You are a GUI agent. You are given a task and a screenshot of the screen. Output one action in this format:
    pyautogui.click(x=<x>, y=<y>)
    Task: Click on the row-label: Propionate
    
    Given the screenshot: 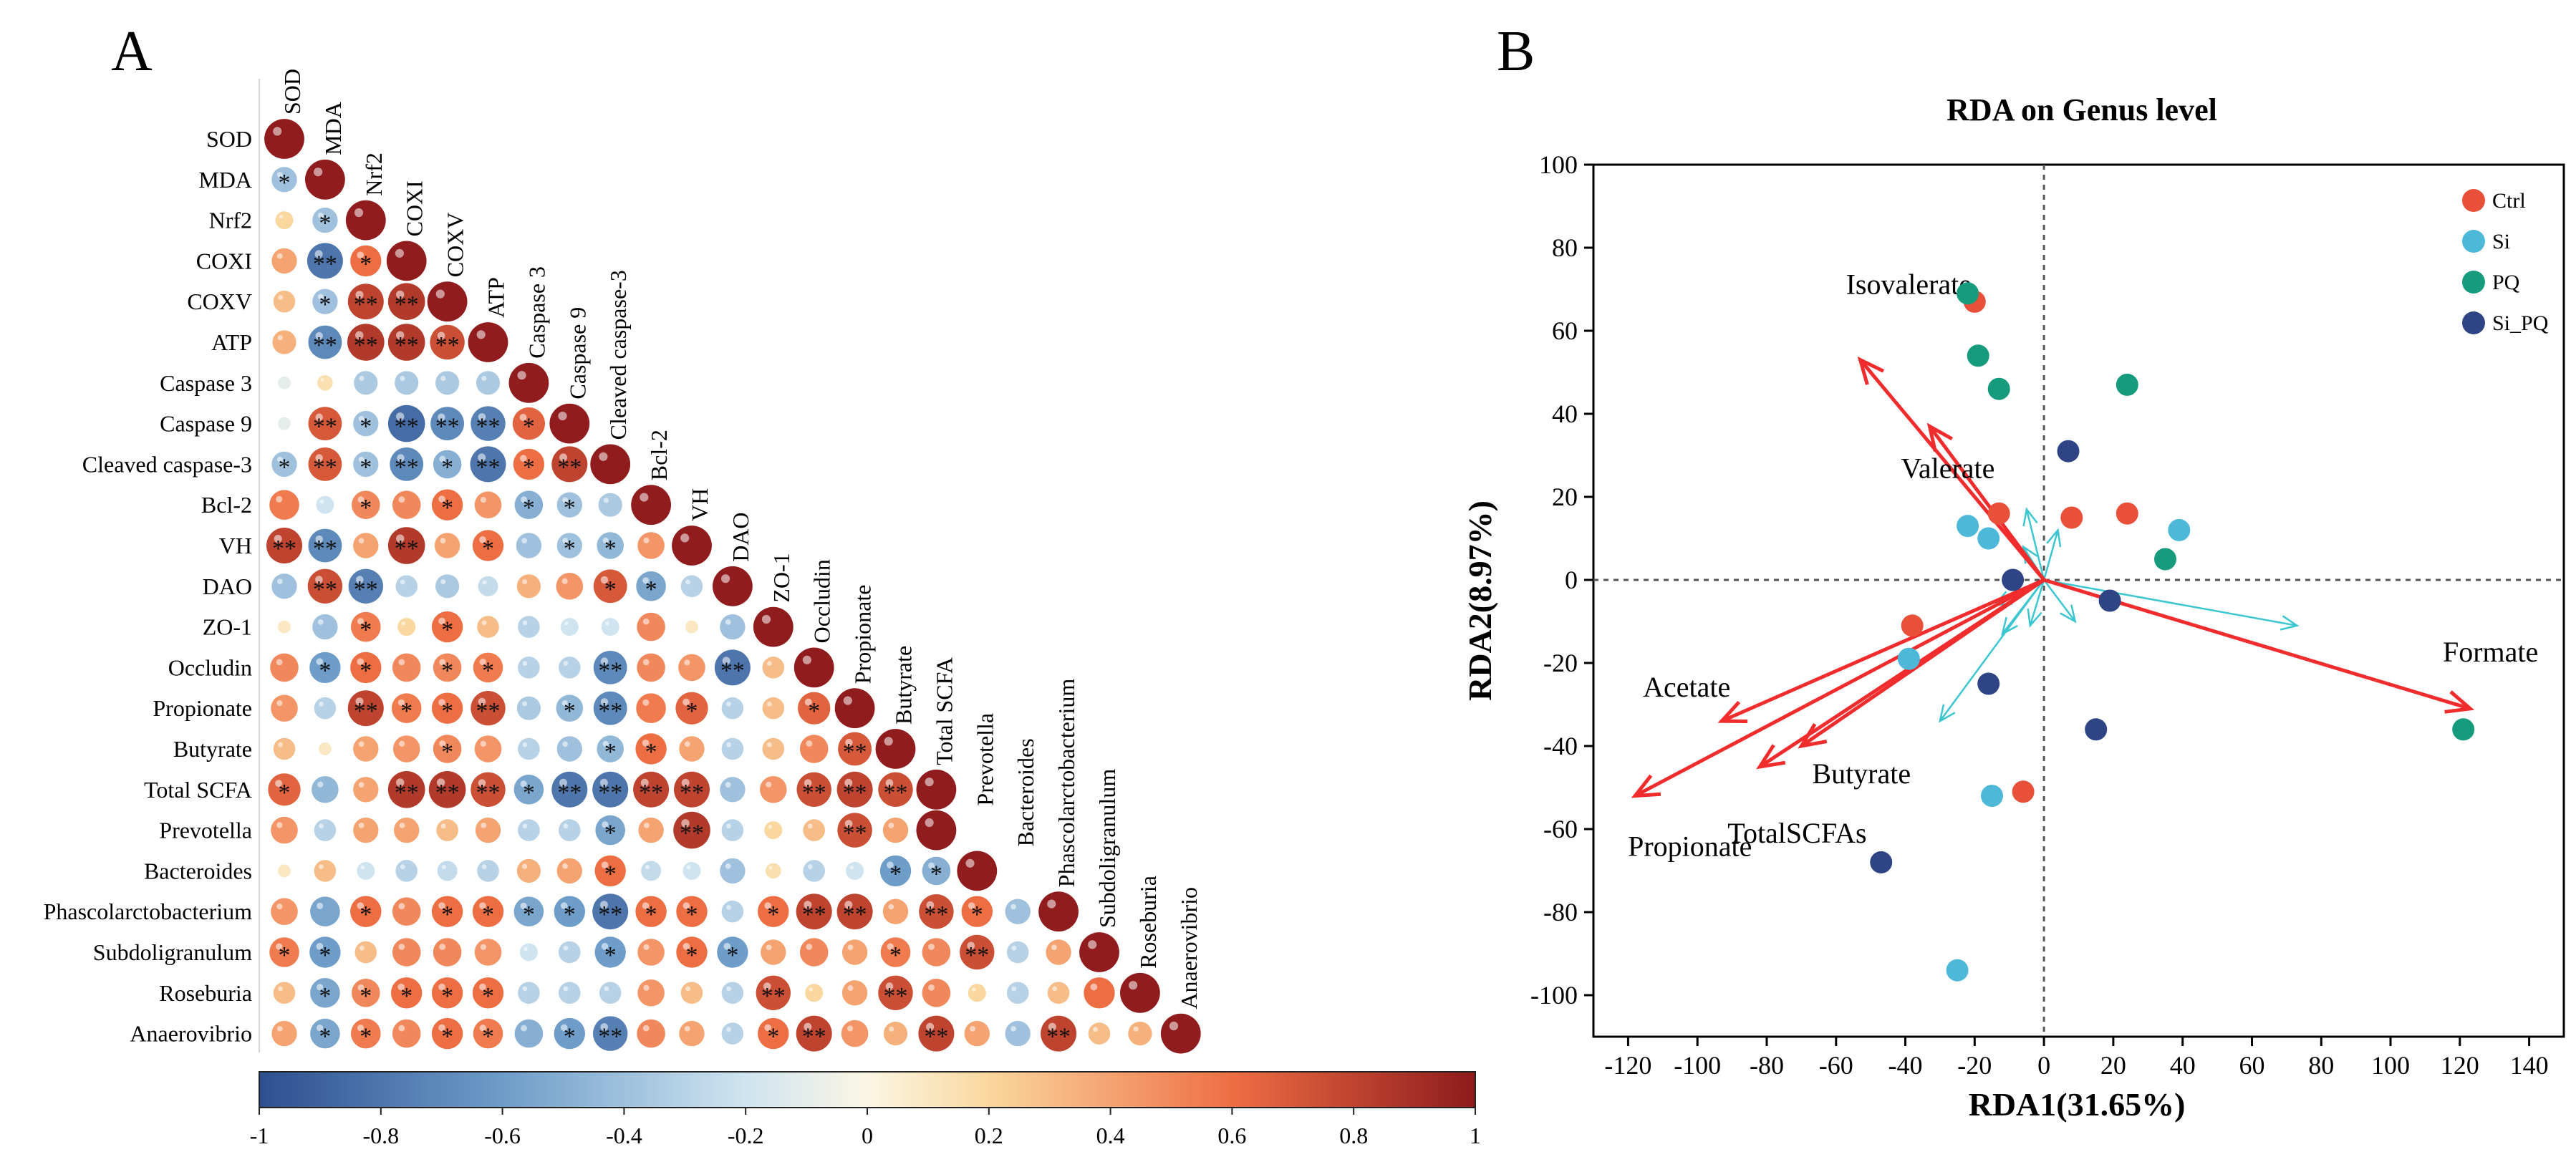 What is the action you would take?
    pyautogui.click(x=203, y=708)
    